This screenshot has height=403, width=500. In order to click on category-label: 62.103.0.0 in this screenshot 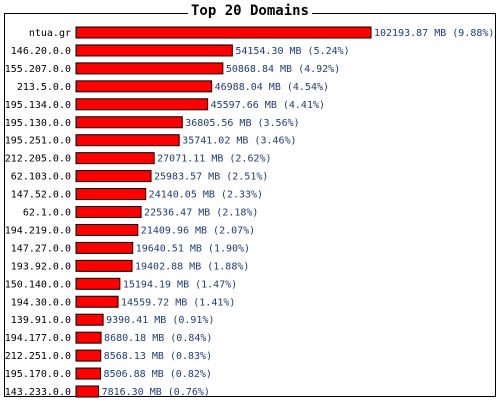, I will do `click(41, 177)`.